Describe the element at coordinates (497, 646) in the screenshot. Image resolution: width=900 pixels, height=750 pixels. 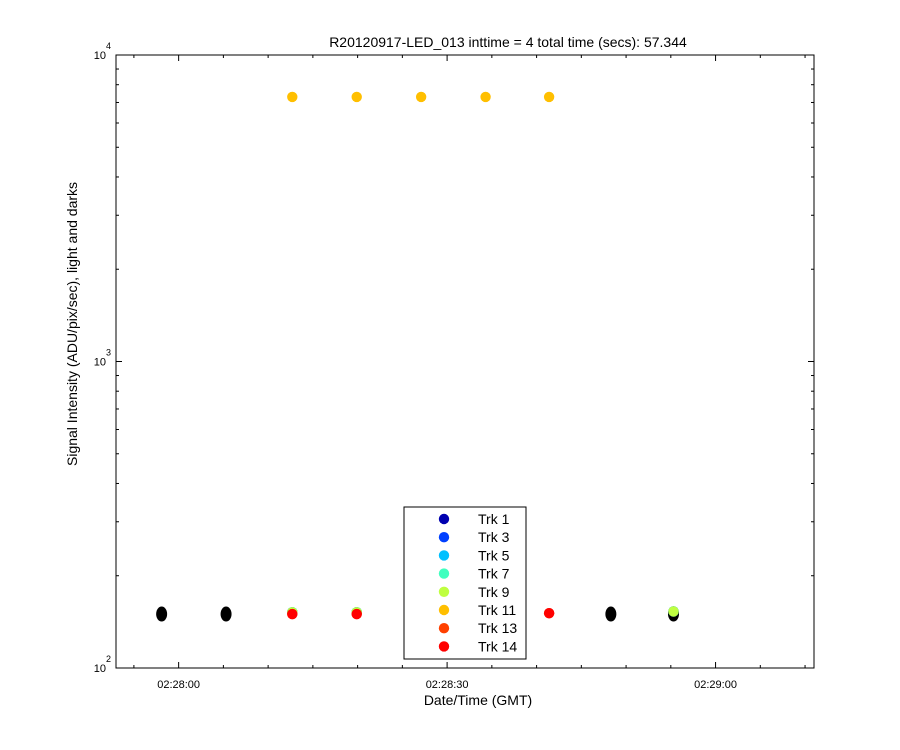
I see `legend-label: Trk 14` at that location.